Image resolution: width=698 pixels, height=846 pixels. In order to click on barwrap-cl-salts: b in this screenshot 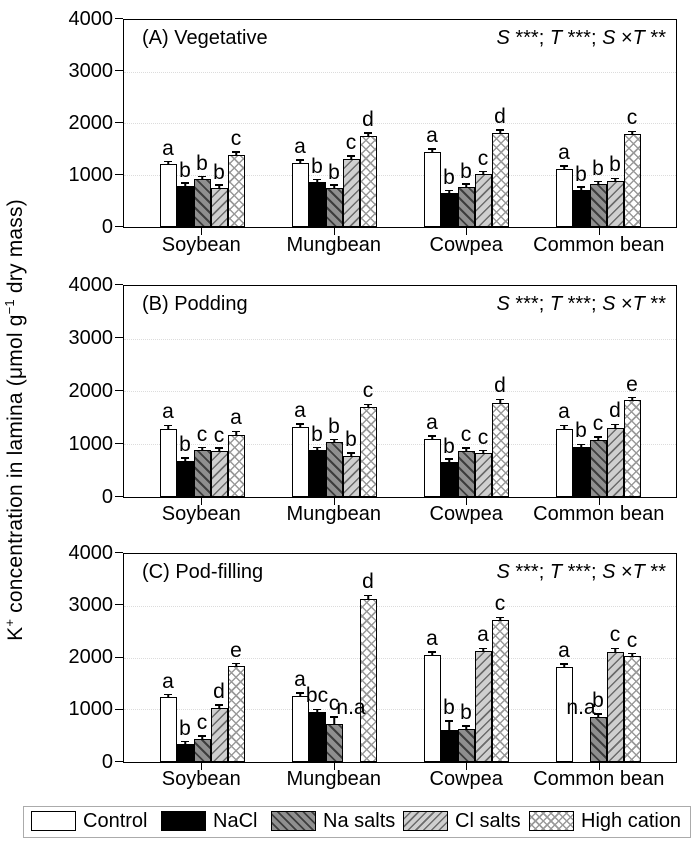, I will do `click(219, 123)`.